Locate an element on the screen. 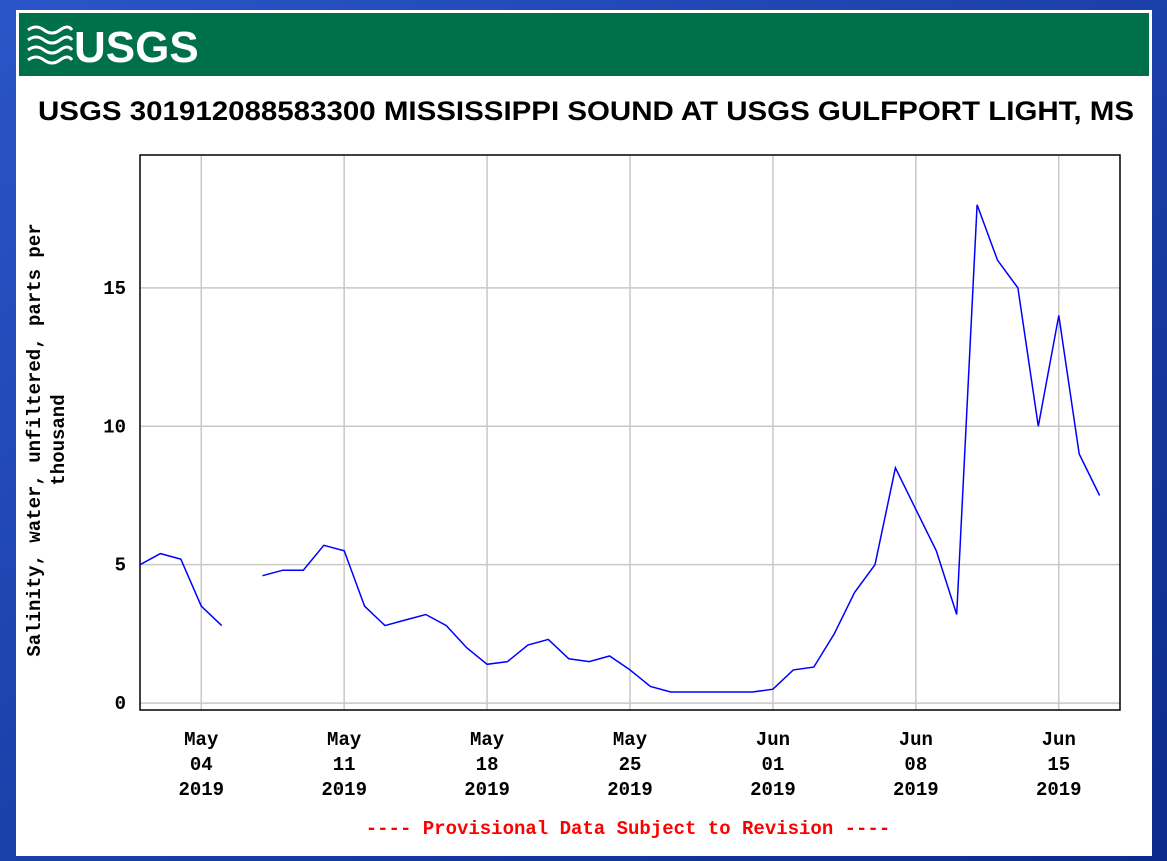 The image size is (1167, 861). x-tick-label: 04 is located at coordinates (201, 765).